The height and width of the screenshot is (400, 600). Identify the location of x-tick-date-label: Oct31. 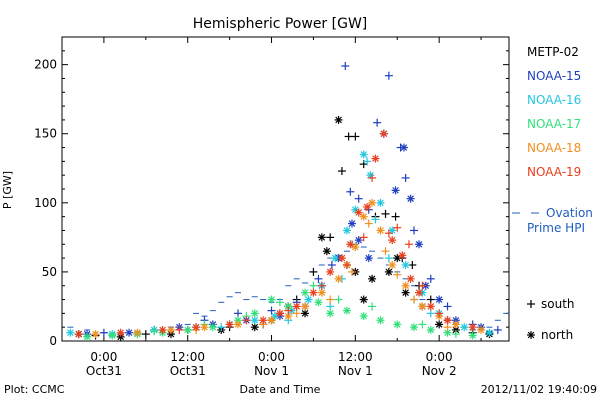
(188, 371).